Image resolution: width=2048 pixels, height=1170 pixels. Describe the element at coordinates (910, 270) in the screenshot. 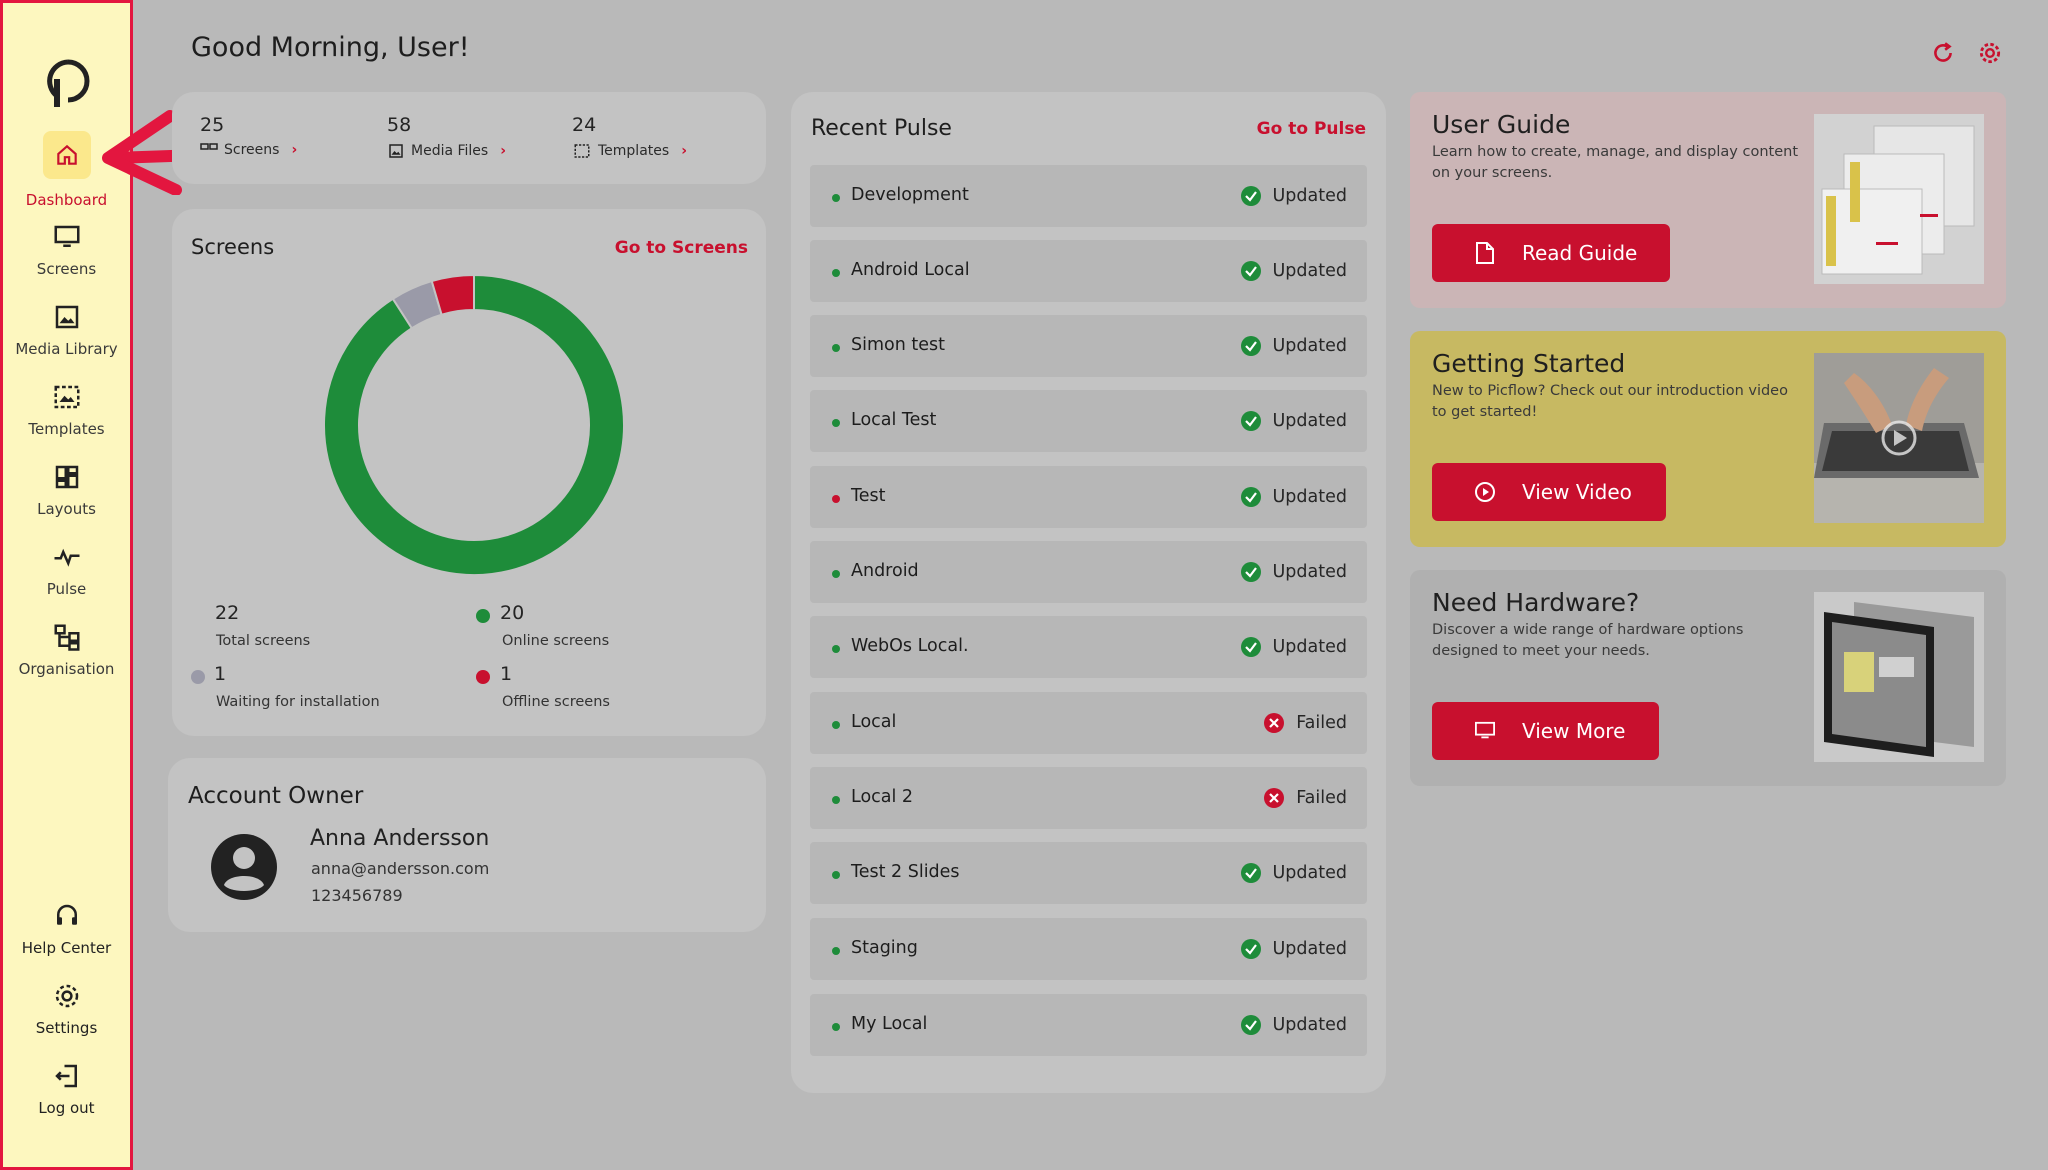

I see `pulse-screen-name: Android Local` at that location.